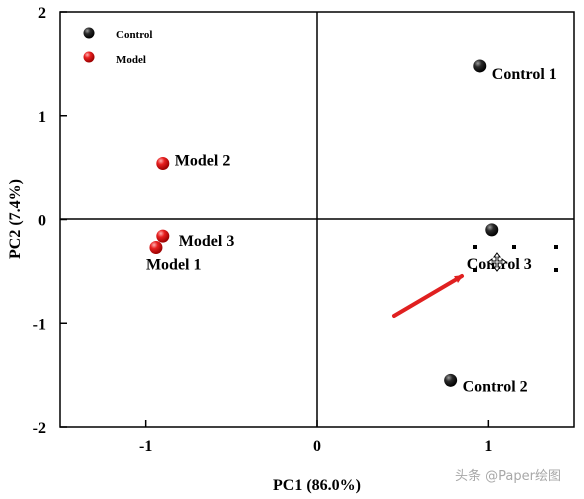 The height and width of the screenshot is (499, 584). What do you see at coordinates (488, 446) in the screenshot?
I see `x-tick-label: 1` at bounding box center [488, 446].